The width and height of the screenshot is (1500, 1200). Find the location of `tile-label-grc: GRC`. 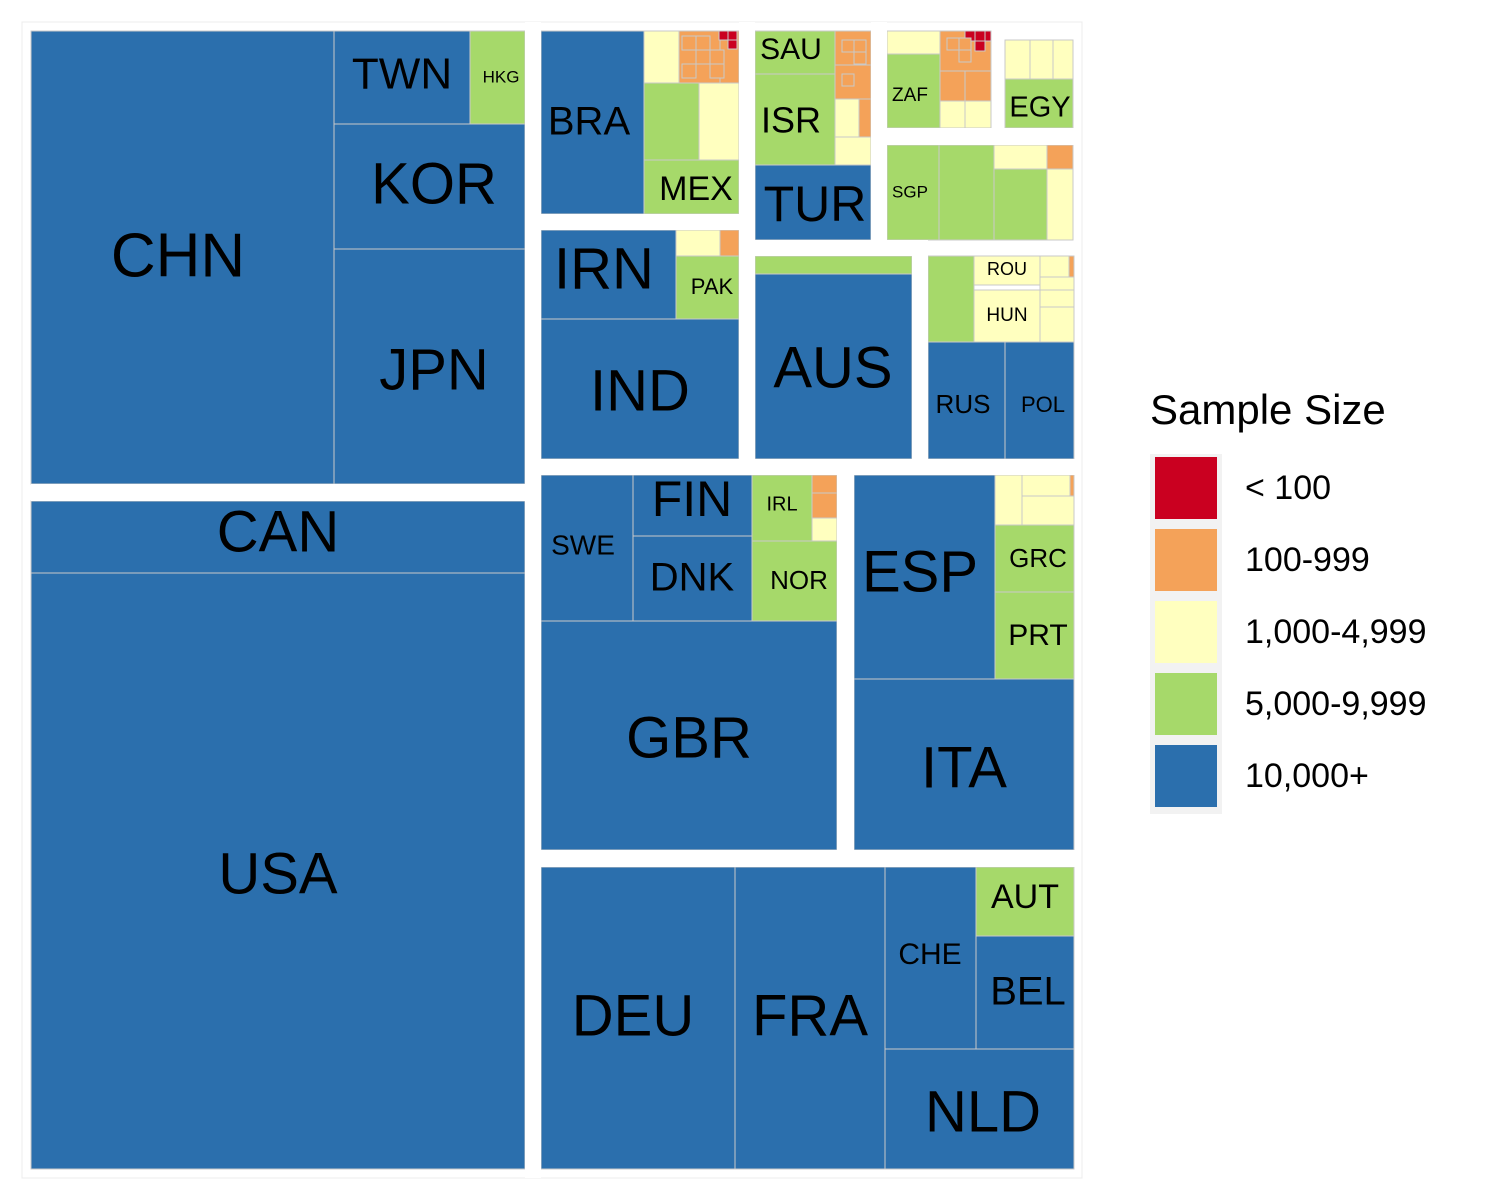

tile-label-grc: GRC is located at coordinates (1038, 558).